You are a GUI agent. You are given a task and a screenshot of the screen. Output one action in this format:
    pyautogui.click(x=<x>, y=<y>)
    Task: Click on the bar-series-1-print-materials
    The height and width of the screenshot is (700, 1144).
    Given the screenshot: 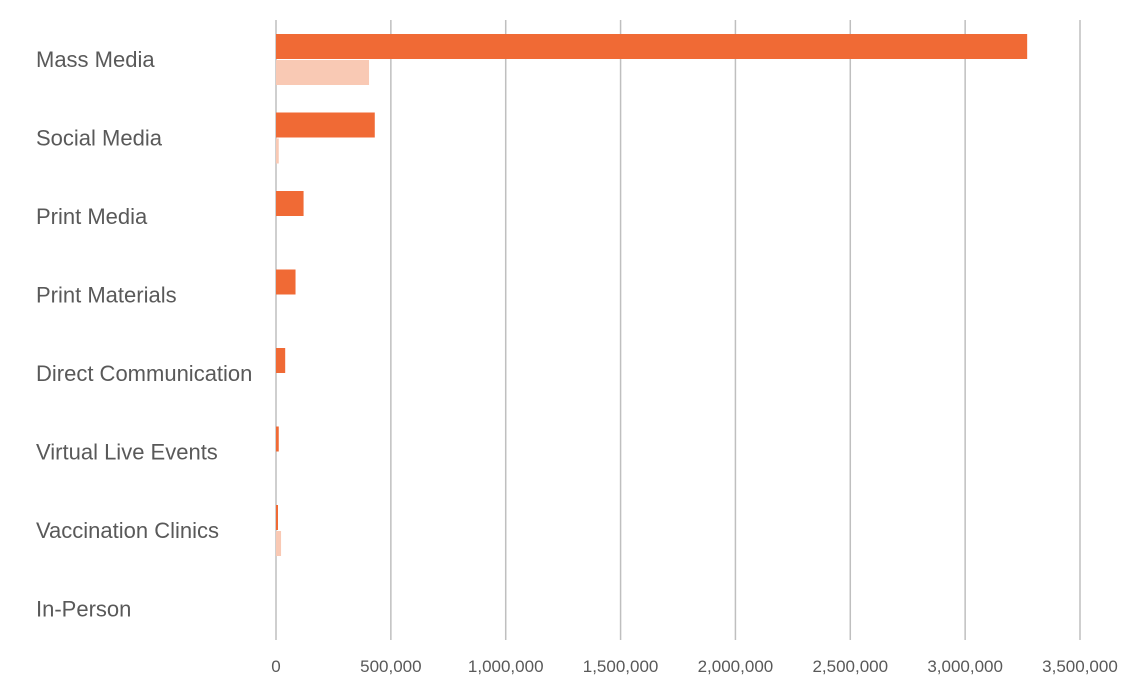 What is the action you would take?
    pyautogui.click(x=286, y=282)
    